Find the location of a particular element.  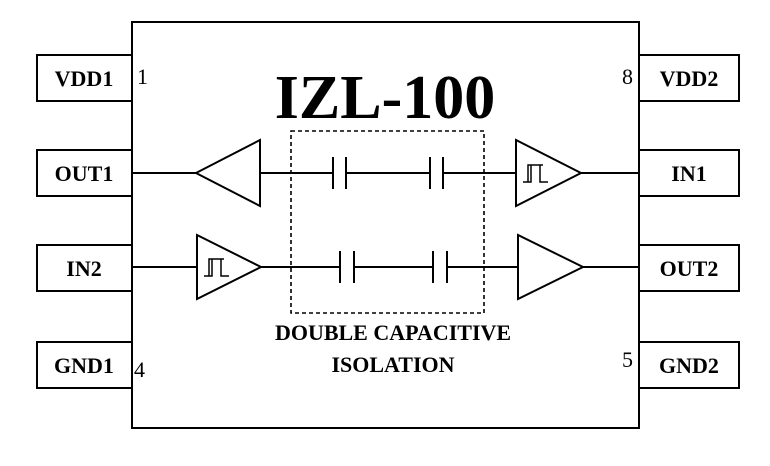

pin-number-1: 1 is located at coordinates (142, 76).